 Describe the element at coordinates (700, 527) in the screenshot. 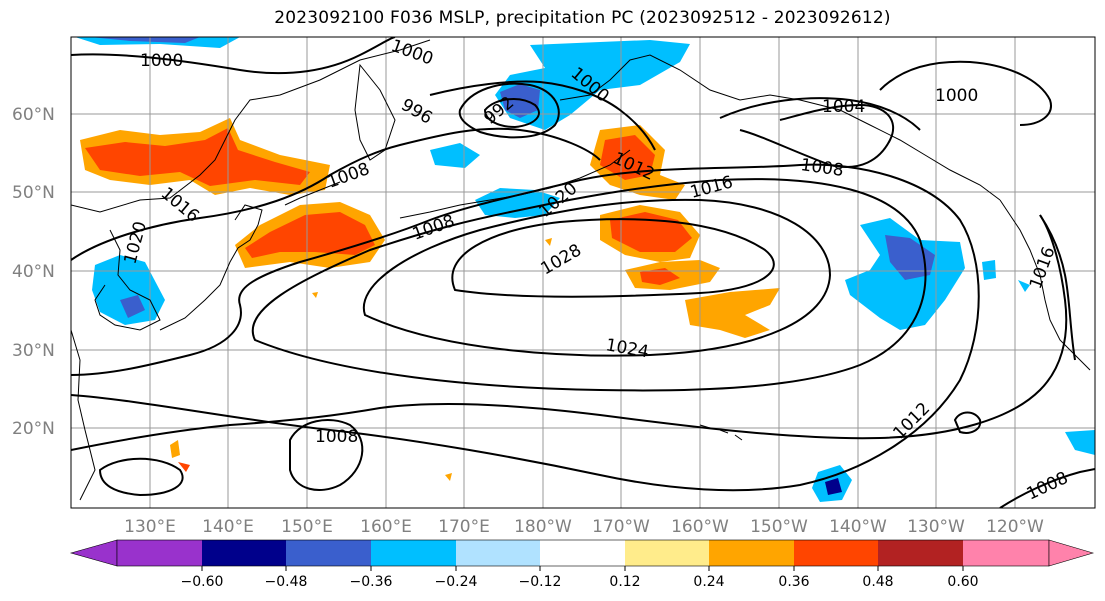

I see `lon-label: 160°W` at that location.